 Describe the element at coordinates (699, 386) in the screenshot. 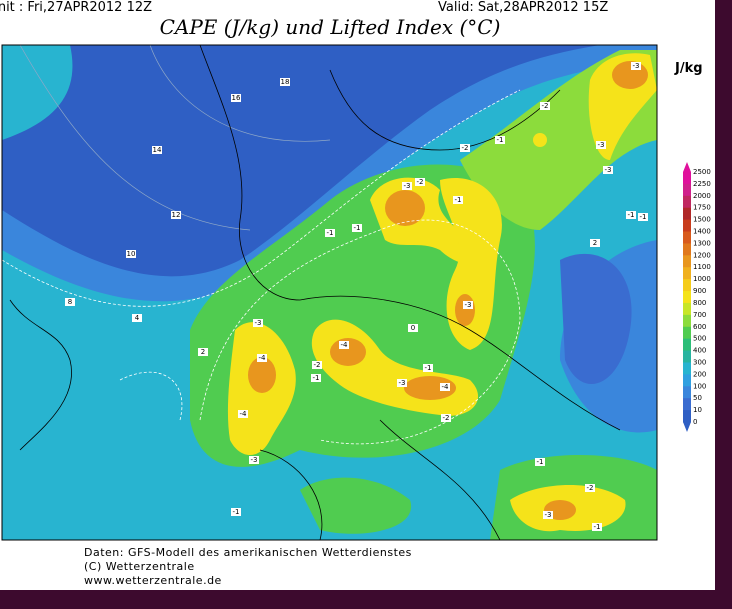

I see `colorbar-tick-label: 100` at that location.